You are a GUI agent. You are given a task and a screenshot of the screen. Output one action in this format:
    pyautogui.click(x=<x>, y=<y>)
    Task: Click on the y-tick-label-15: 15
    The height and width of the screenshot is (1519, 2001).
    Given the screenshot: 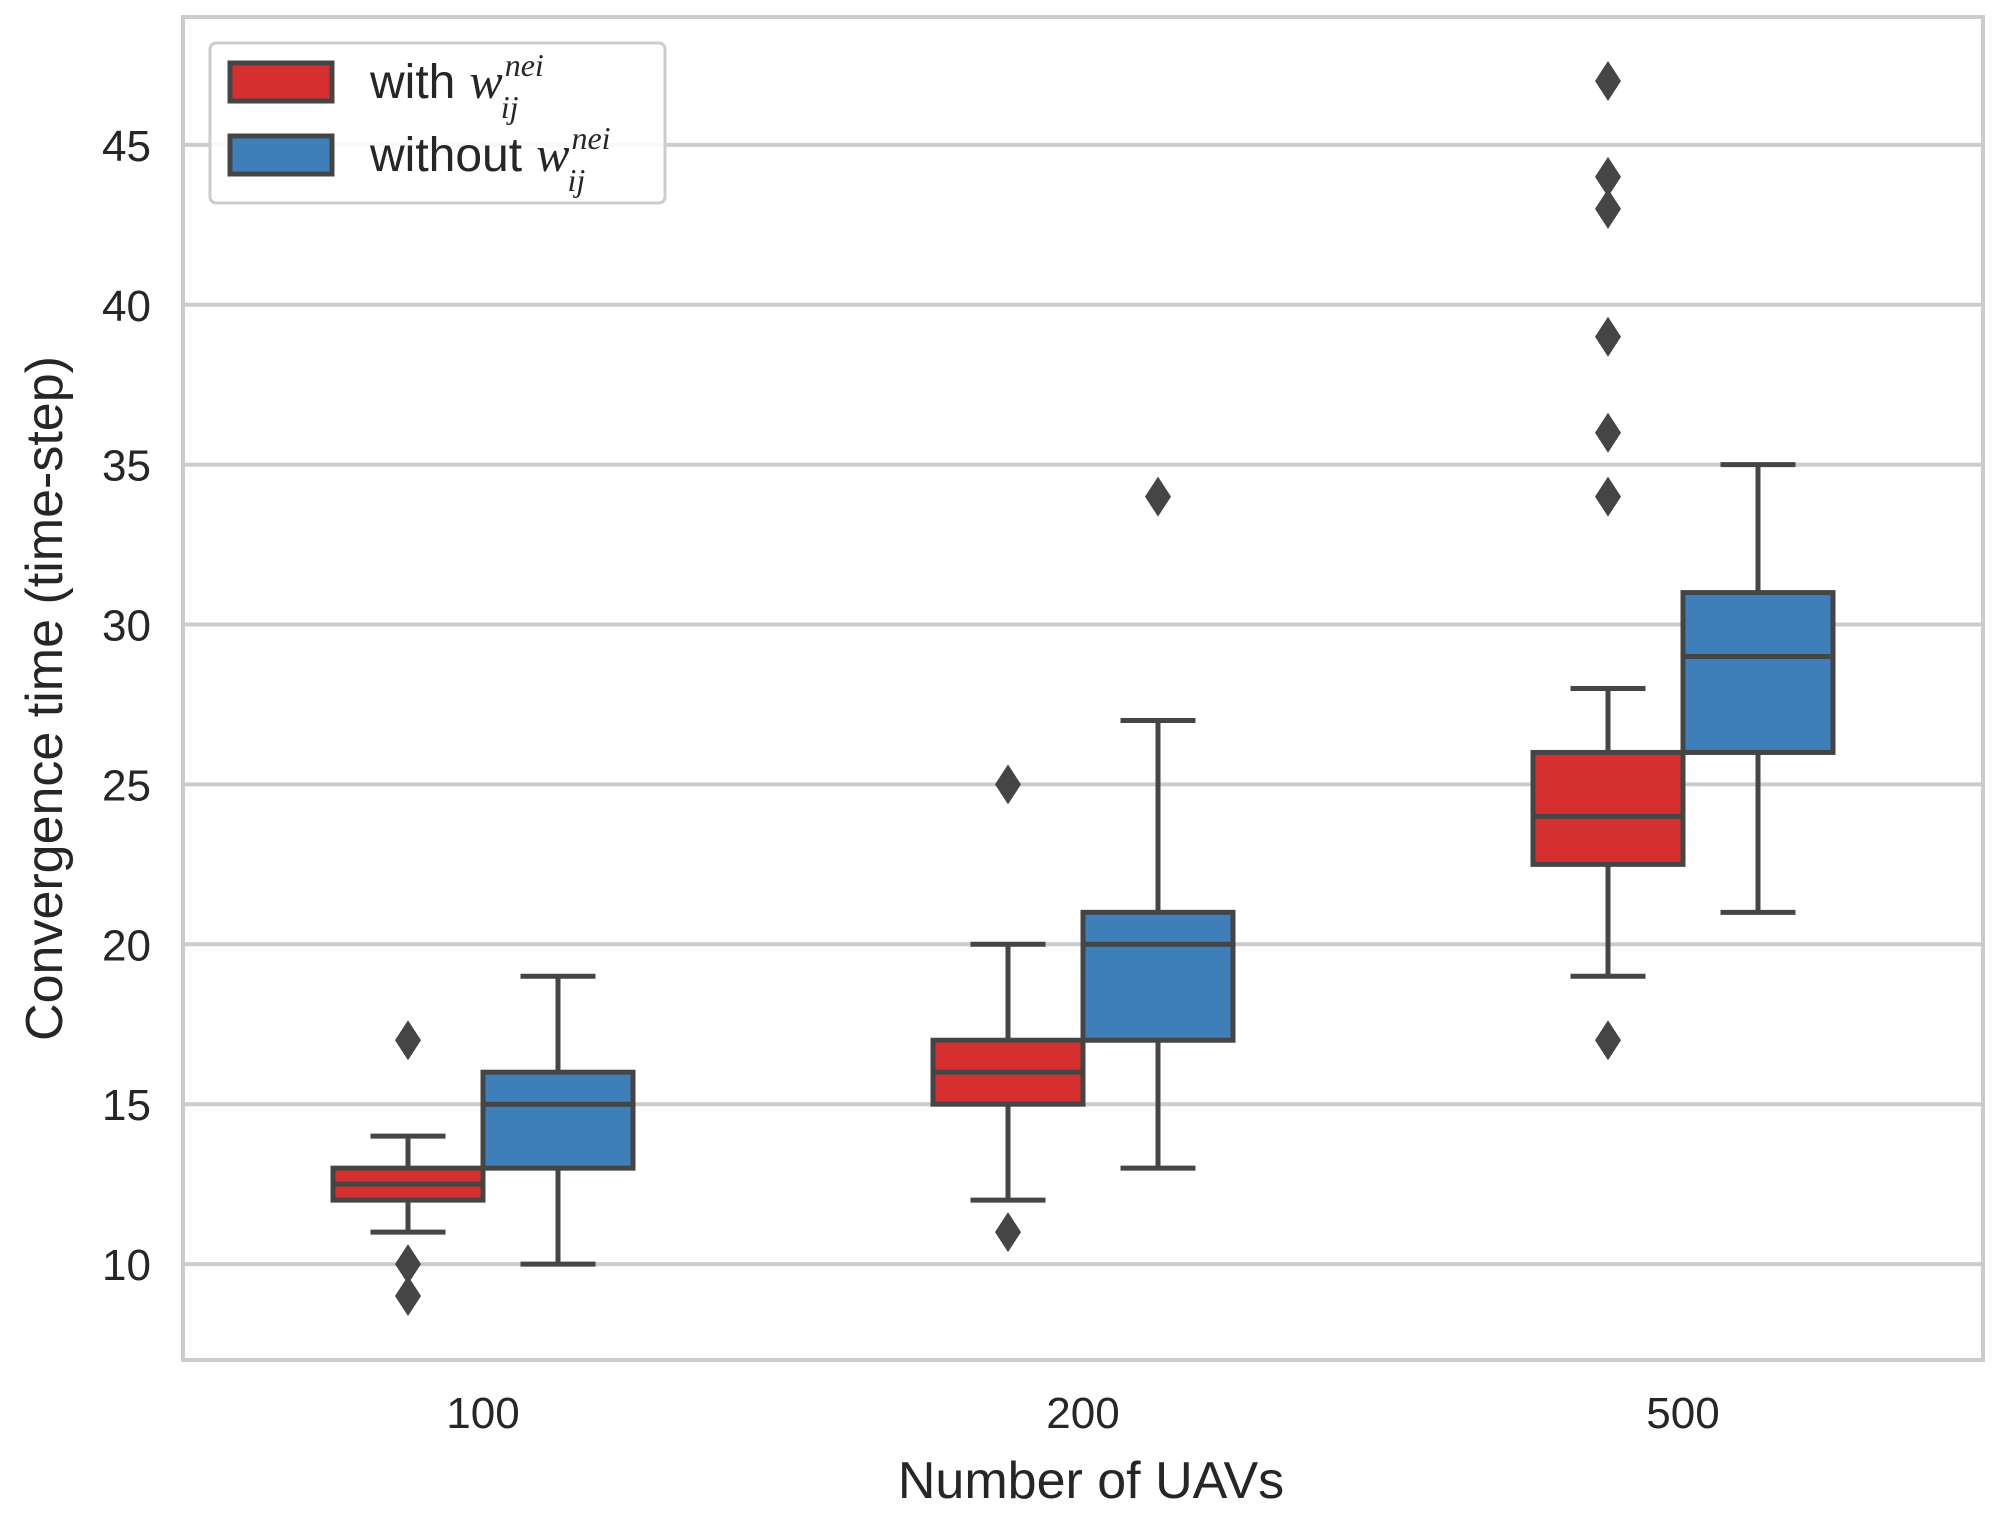 What is the action you would take?
    pyautogui.click(x=126, y=1105)
    